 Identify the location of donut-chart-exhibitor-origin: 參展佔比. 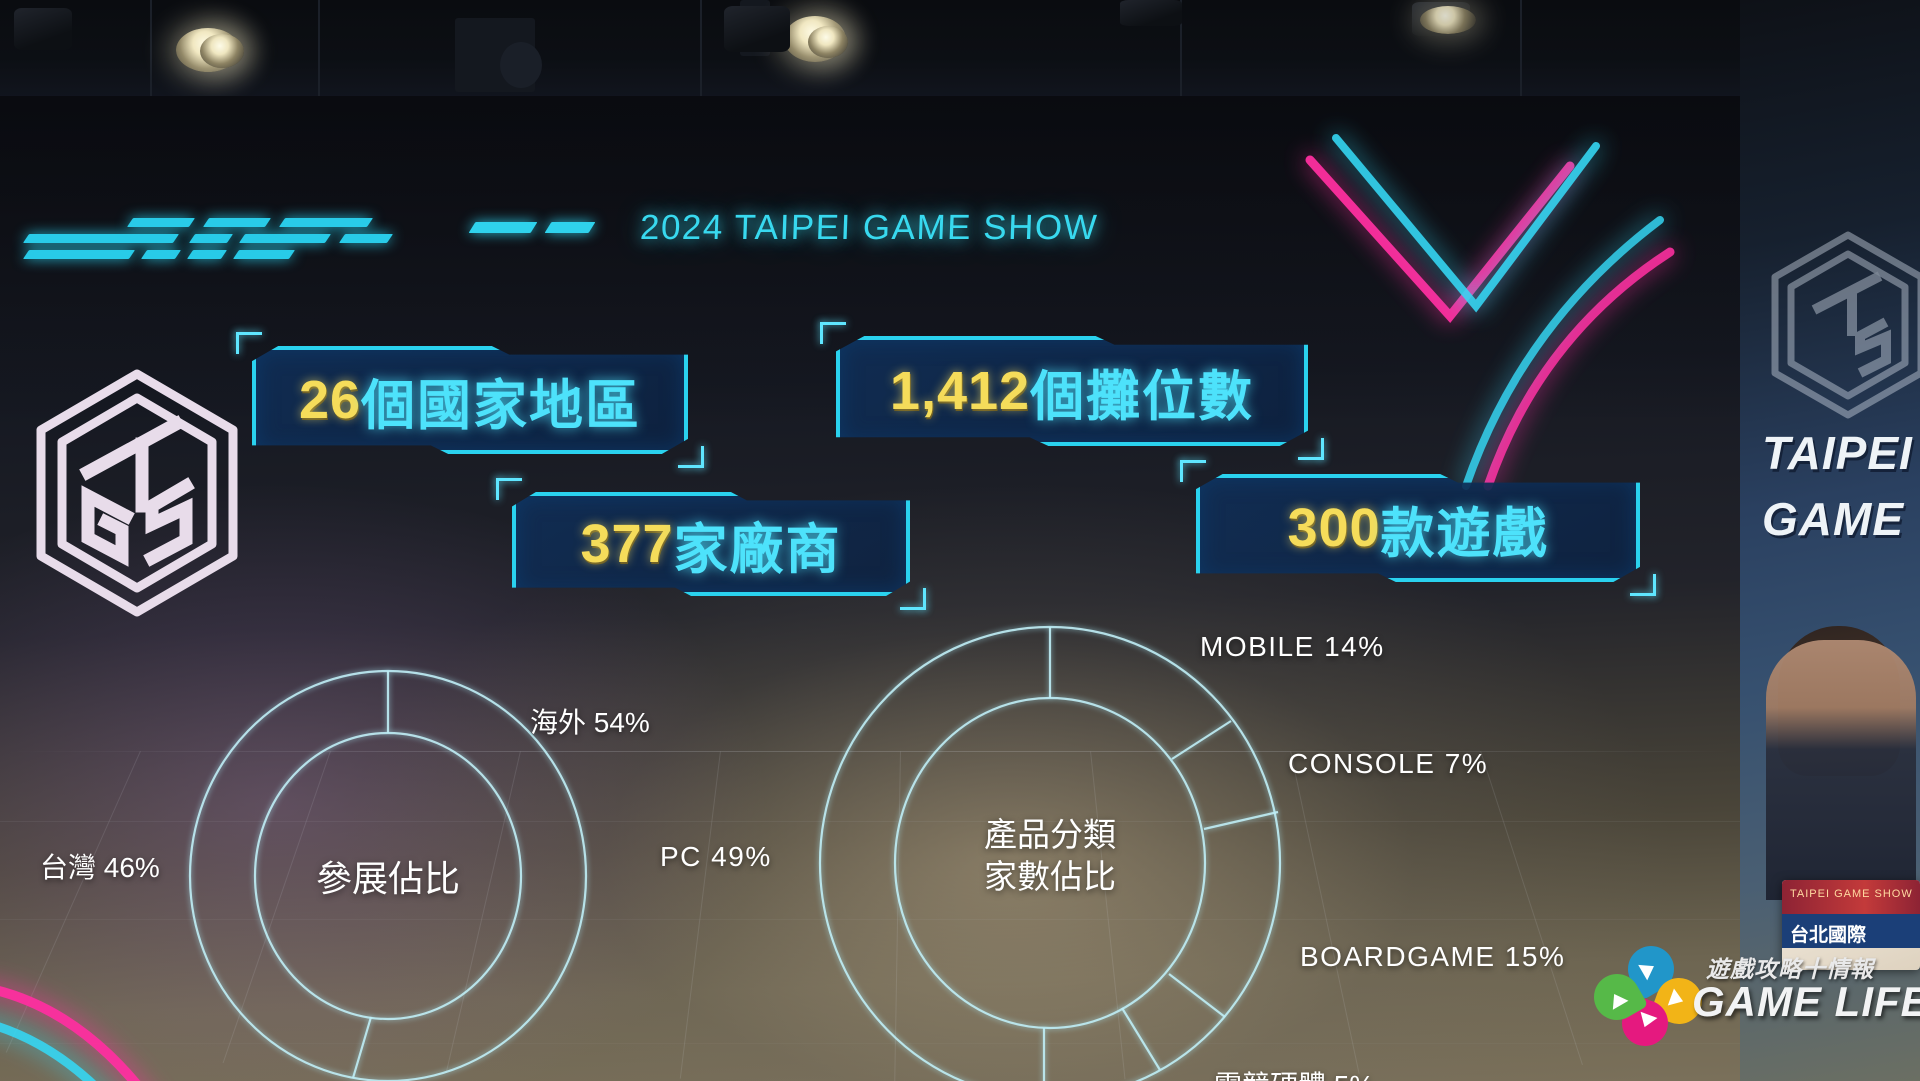
(388, 873).